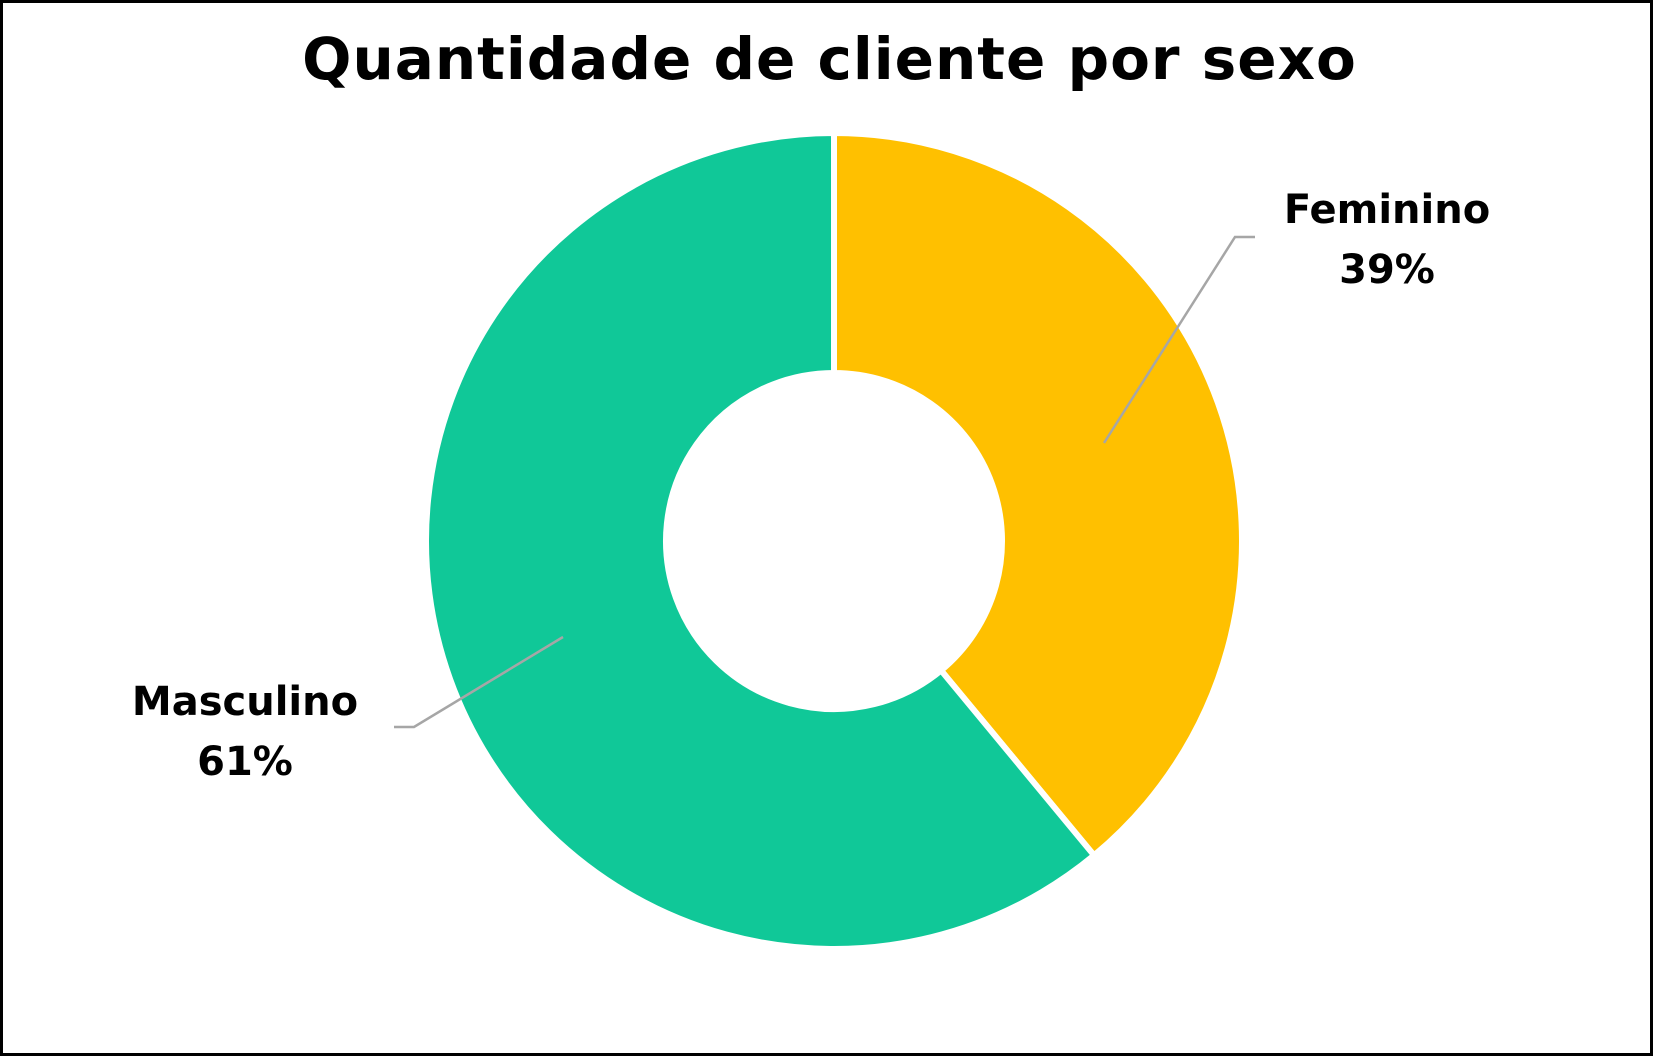  I want to click on leader-line-feminino, so click(1178, 339).